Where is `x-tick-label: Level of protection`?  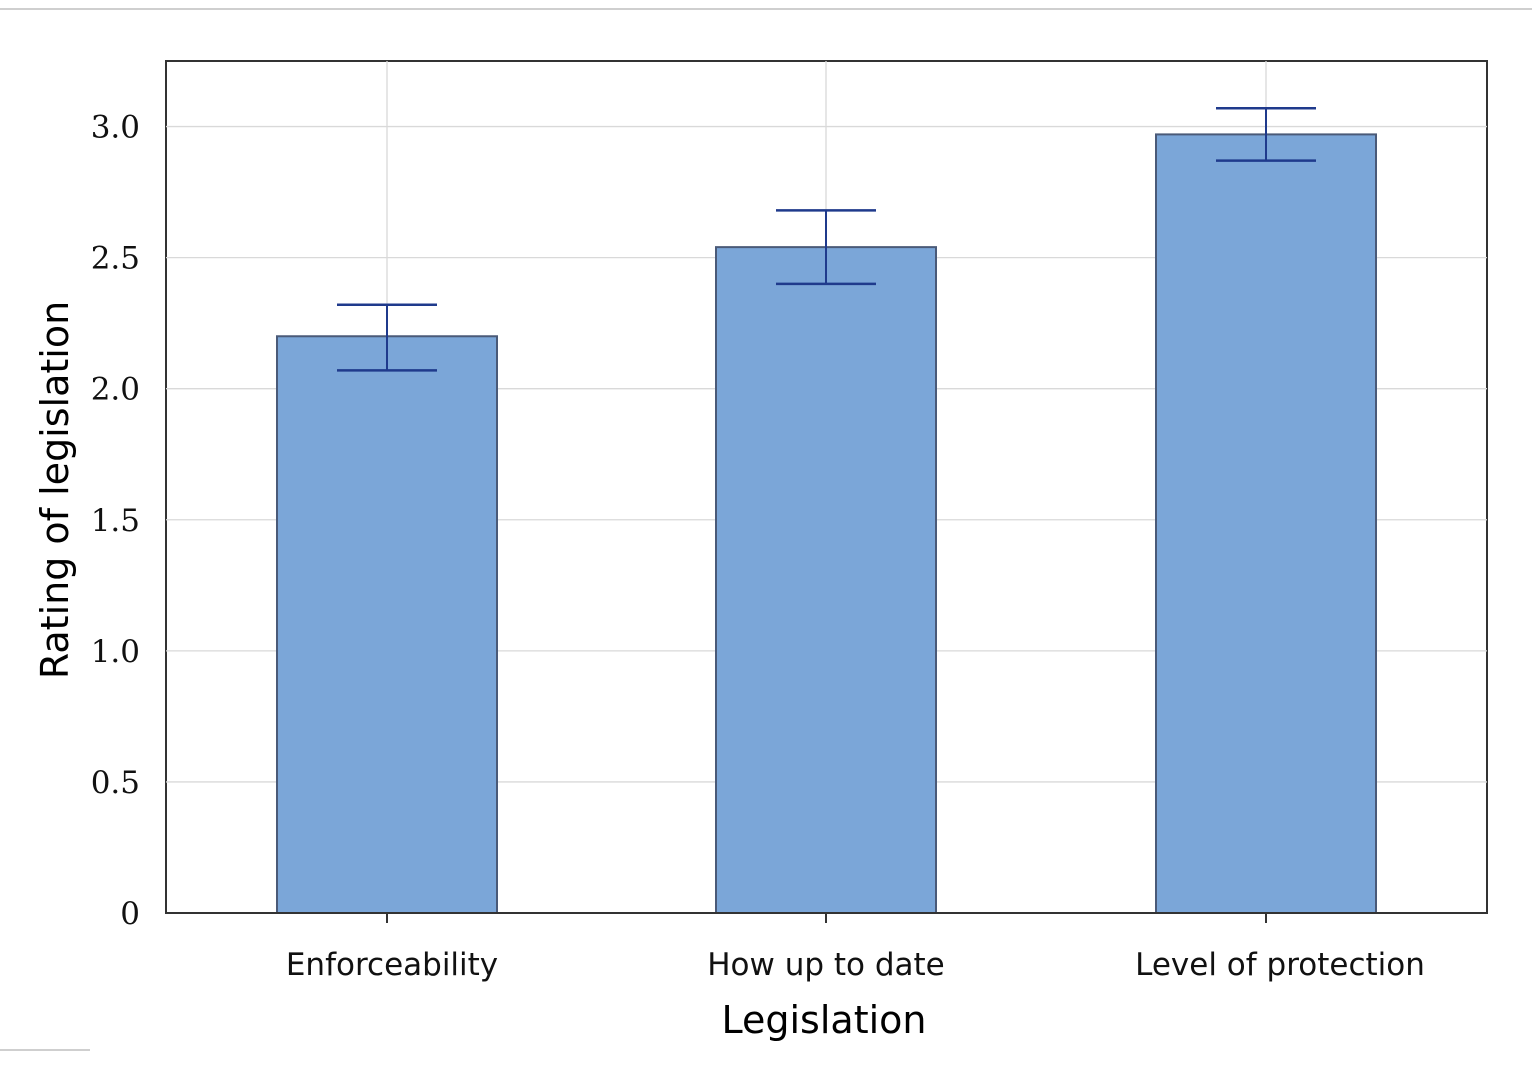 x-tick-label: Level of protection is located at coordinates (1280, 965).